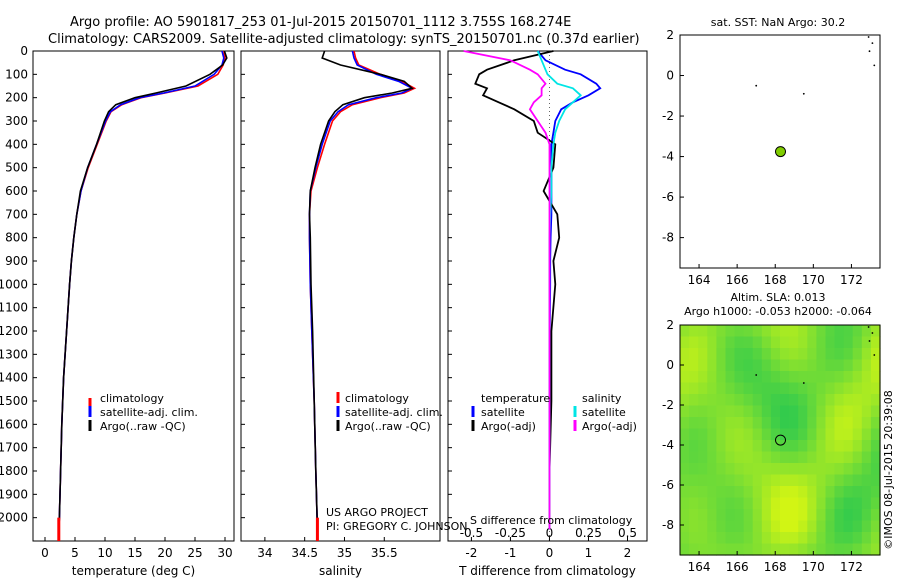  I want to click on top-tick-label: 0.5, so click(627, 533).